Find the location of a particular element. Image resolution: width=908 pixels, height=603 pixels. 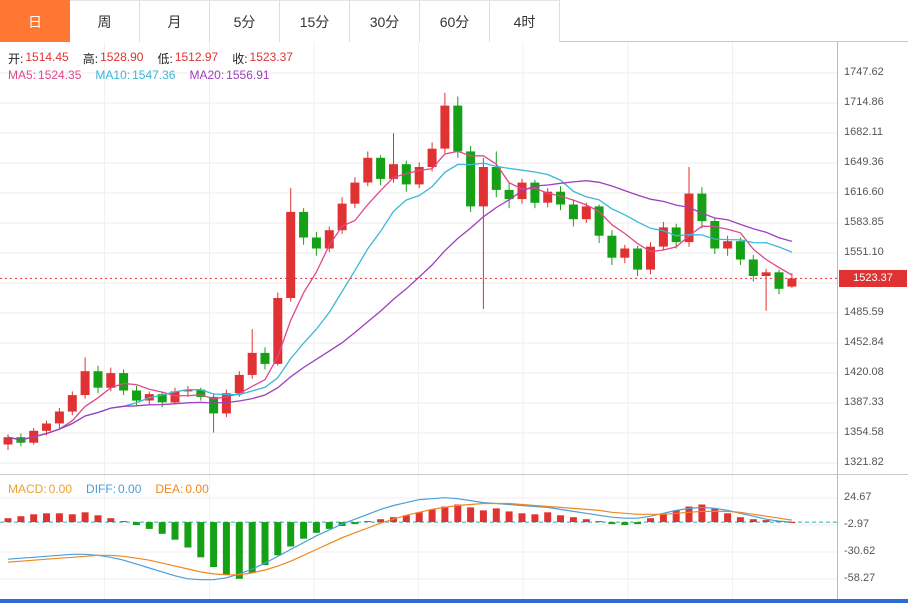

ma5-value: 1524.35 is located at coordinates (60, 75).